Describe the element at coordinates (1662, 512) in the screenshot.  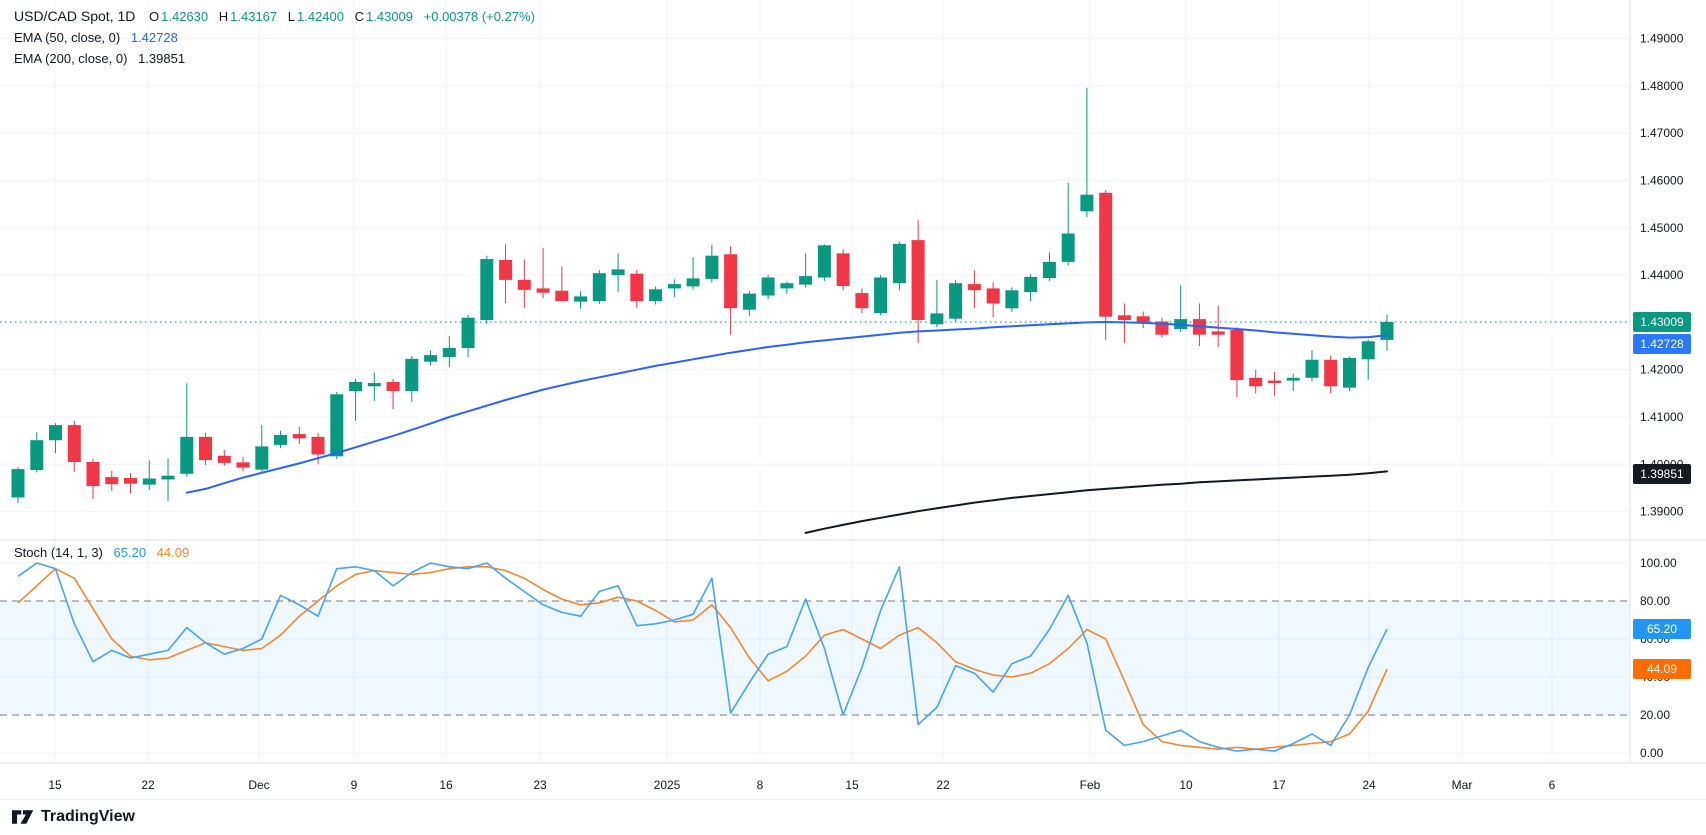
I see `price-tick-label: 1.39000` at that location.